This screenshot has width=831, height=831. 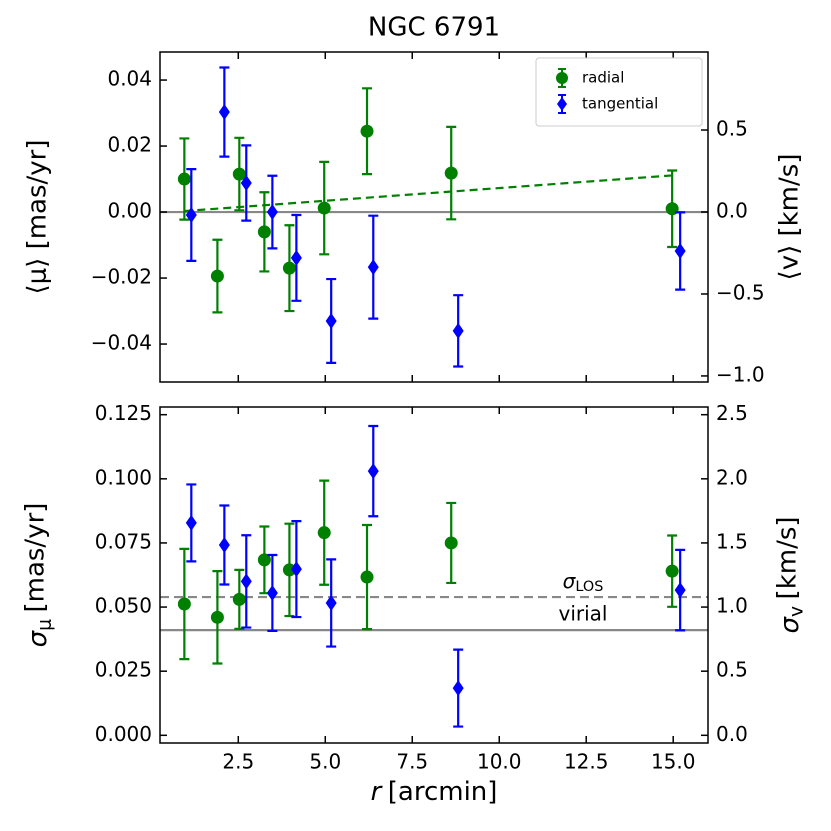 What do you see at coordinates (787, 557) in the screenshot?
I see `label-part: [km/s]` at bounding box center [787, 557].